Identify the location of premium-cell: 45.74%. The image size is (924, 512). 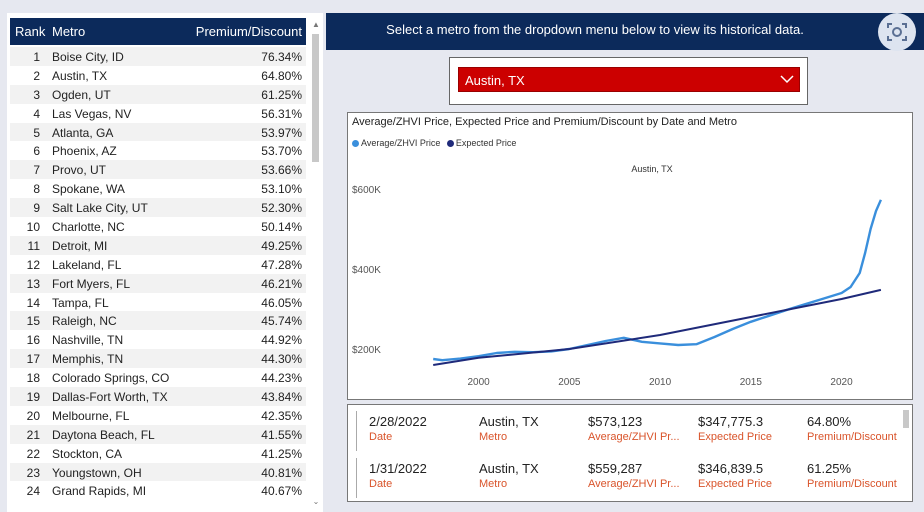
(281, 321).